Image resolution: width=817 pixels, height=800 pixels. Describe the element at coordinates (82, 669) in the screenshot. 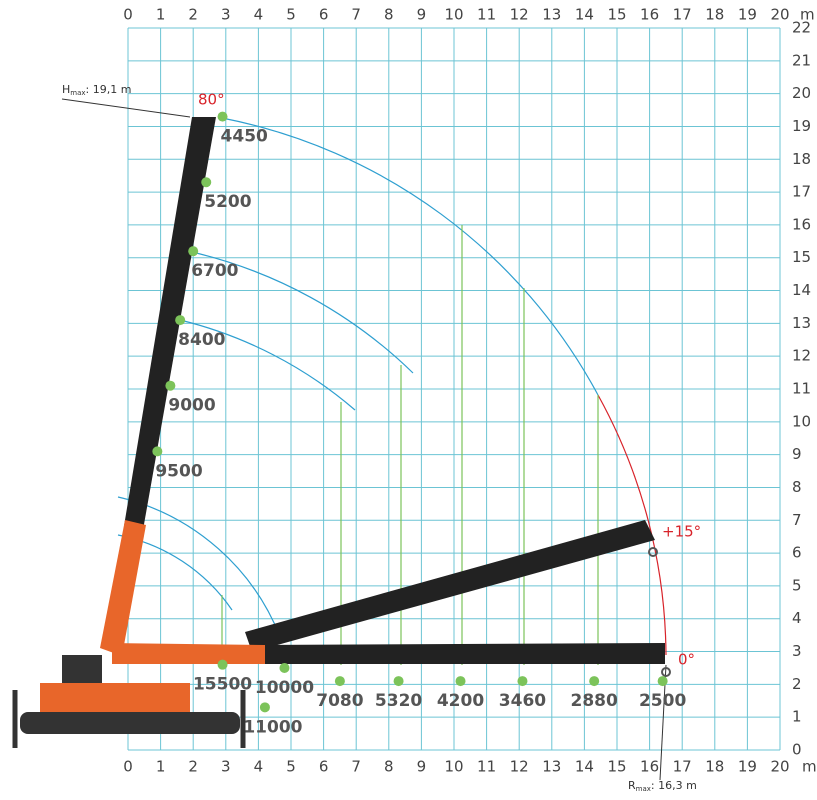

I see `cab` at that location.